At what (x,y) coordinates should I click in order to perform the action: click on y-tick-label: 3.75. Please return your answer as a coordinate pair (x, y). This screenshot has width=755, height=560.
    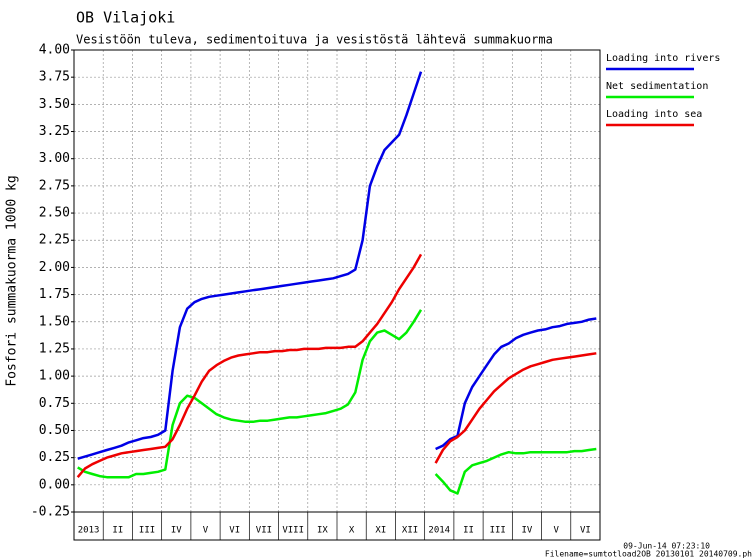
    Looking at the image, I should click on (54, 77).